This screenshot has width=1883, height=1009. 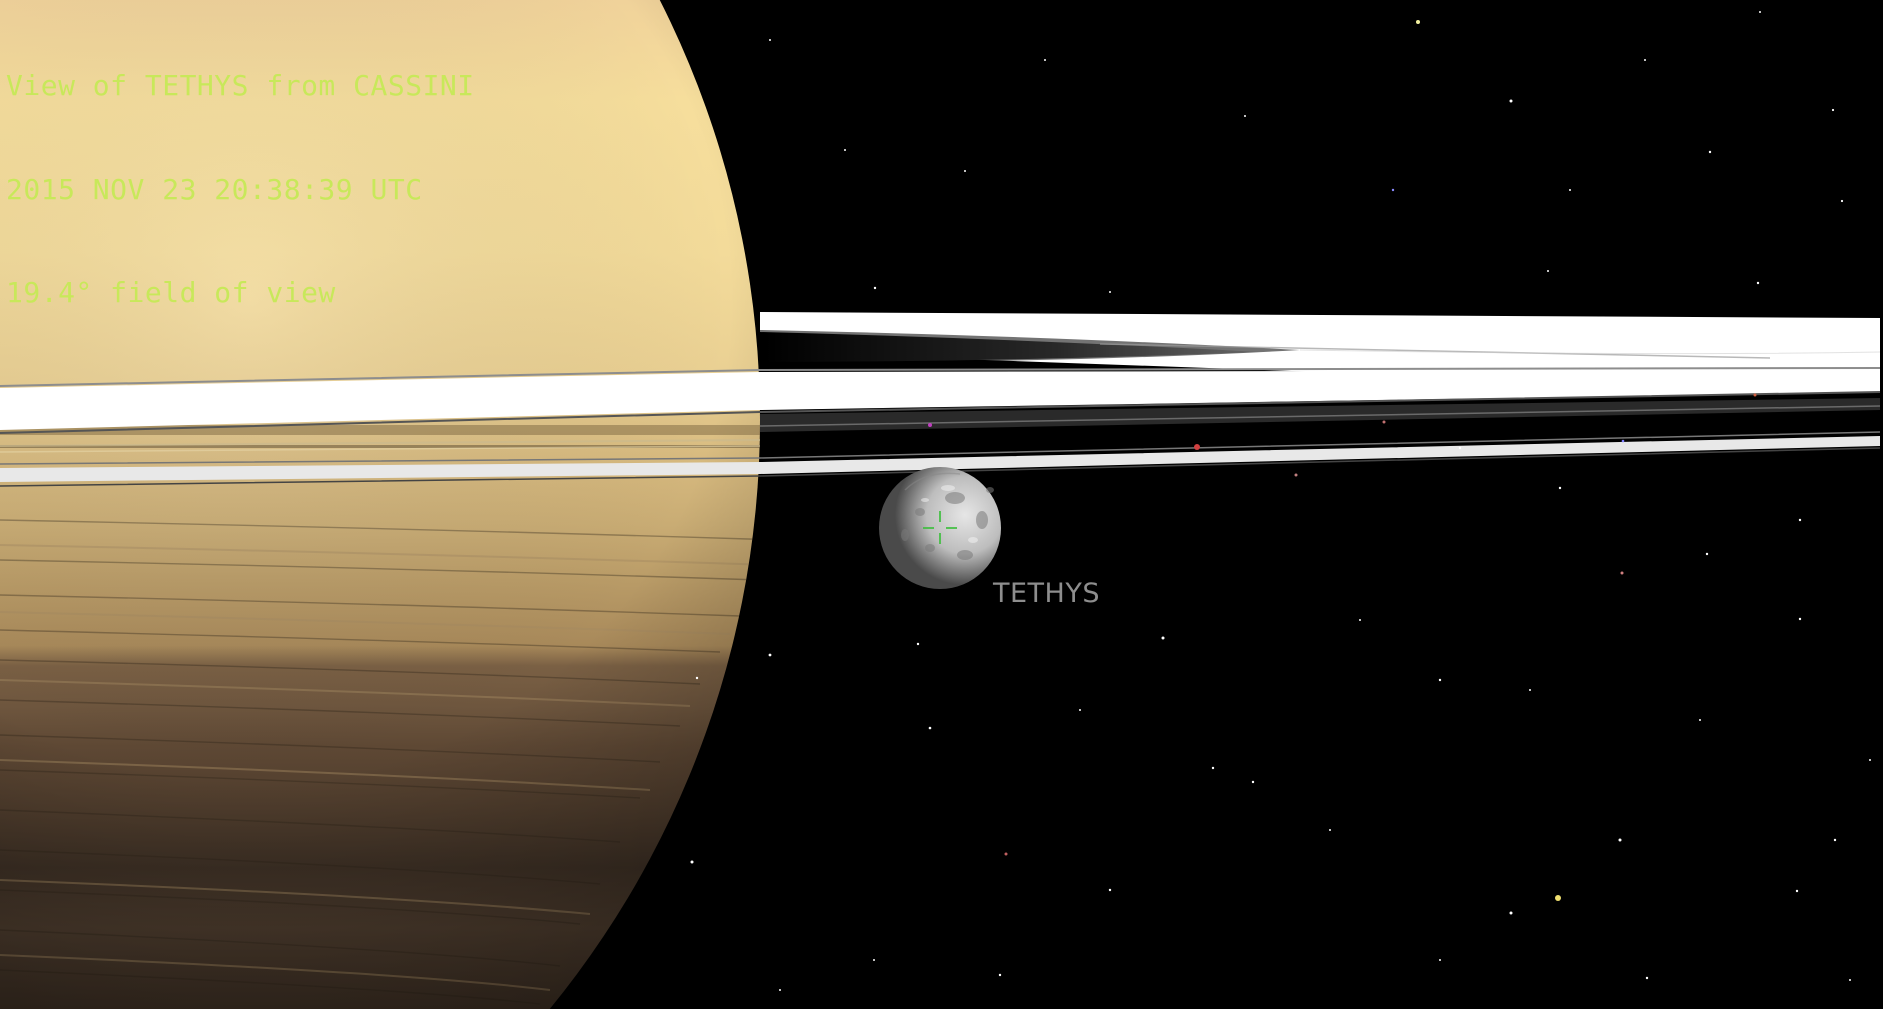 I want to click on tethys-moon, so click(x=940, y=528).